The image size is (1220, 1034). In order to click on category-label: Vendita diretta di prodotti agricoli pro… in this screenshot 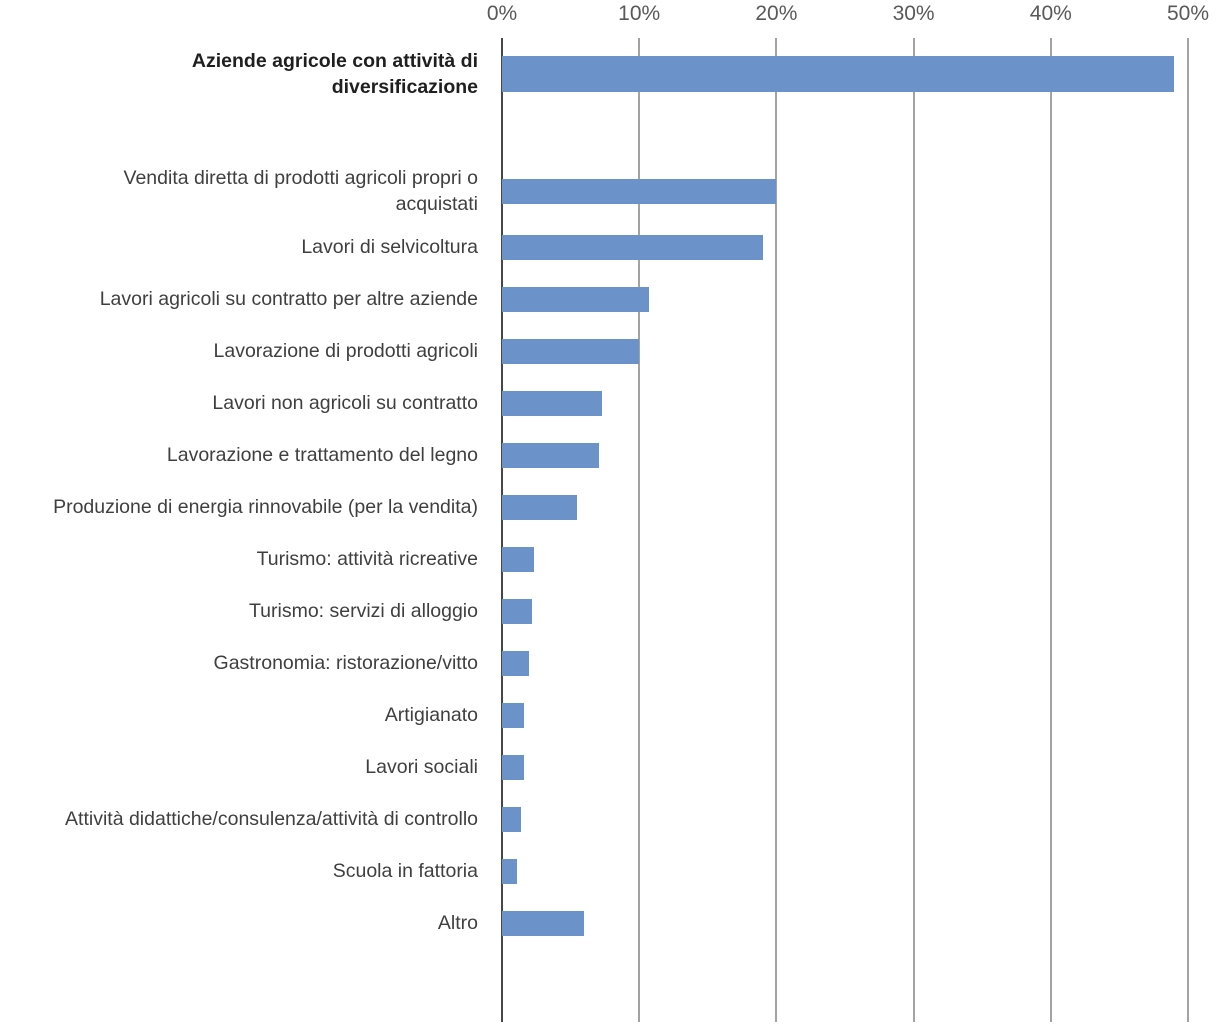, I will do `click(300, 191)`.